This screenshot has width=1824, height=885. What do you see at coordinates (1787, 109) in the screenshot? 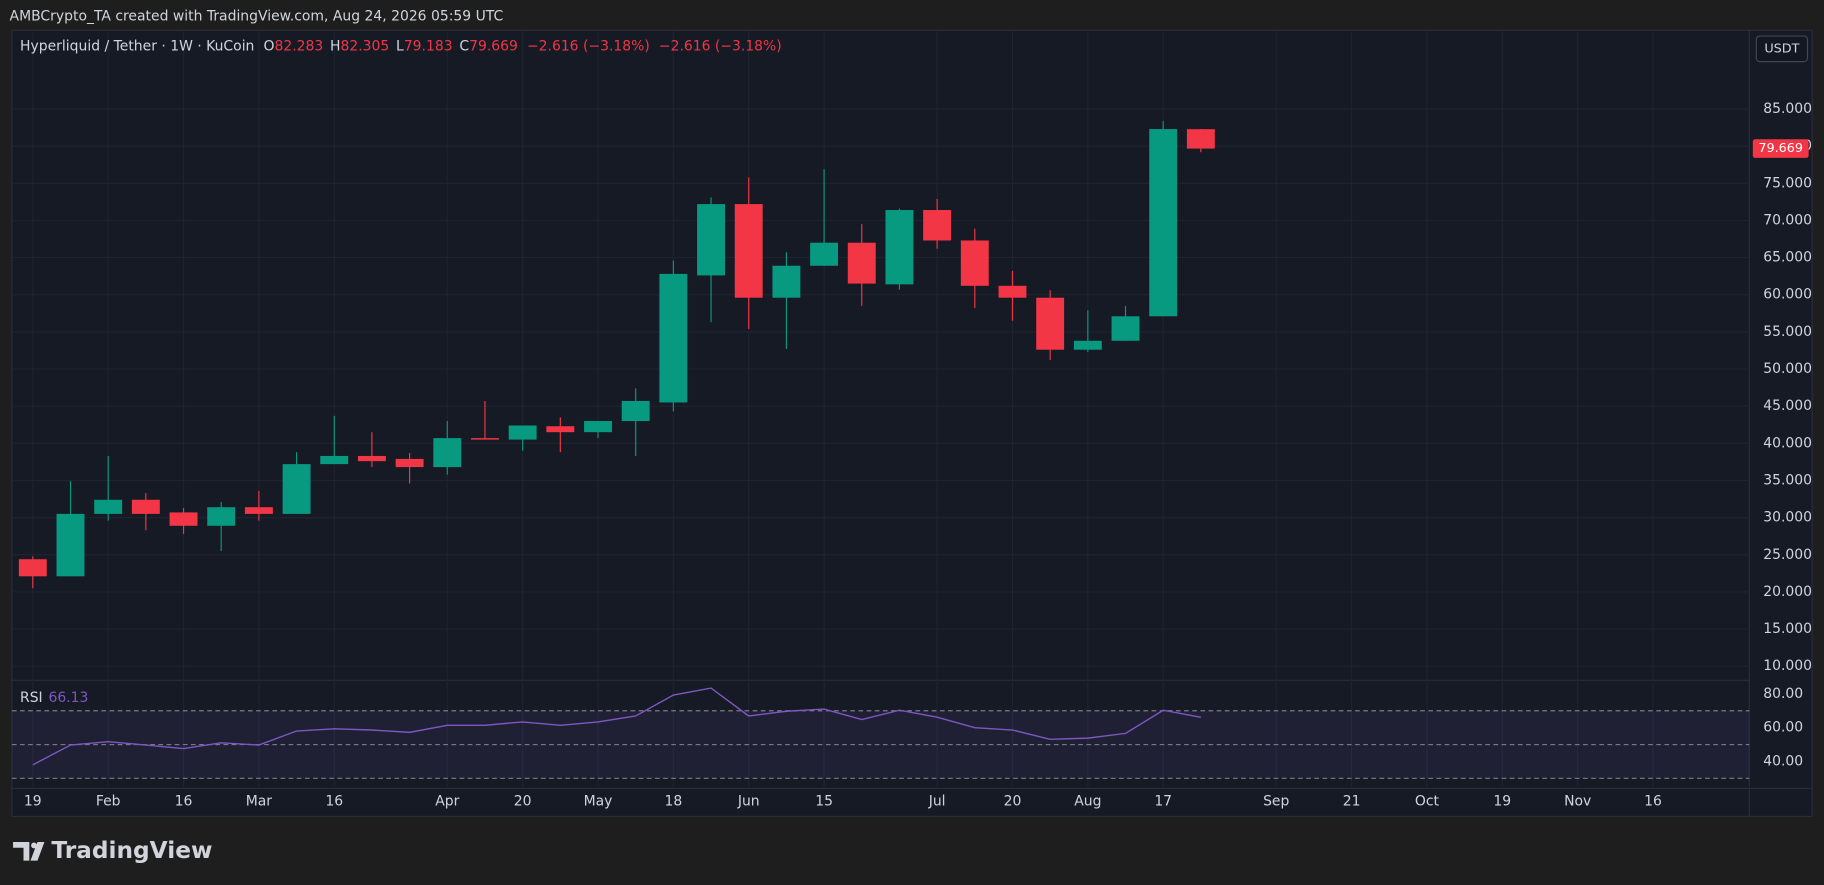
I see `y-tick-label: 85.000` at bounding box center [1787, 109].